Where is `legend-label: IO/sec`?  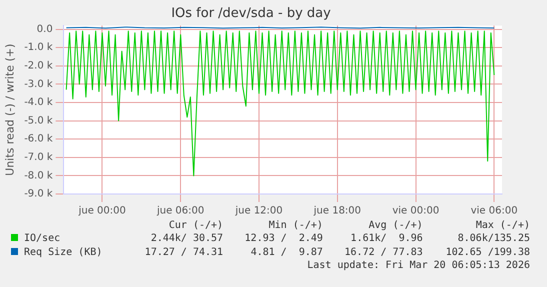
legend-label: IO/sec is located at coordinates (42, 239).